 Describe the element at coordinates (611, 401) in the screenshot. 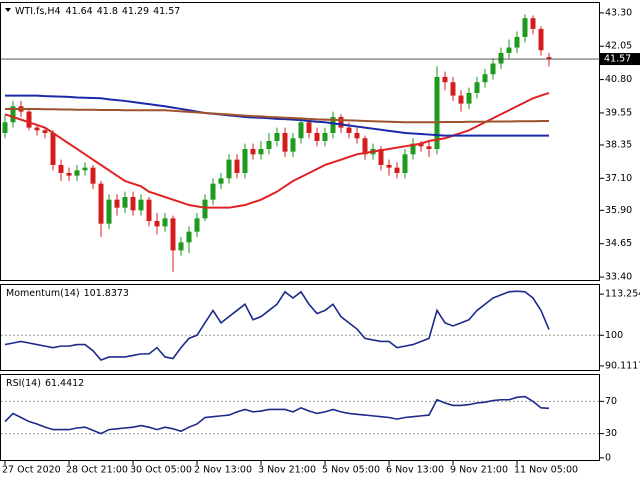

I see `y-tick-label: 70` at that location.